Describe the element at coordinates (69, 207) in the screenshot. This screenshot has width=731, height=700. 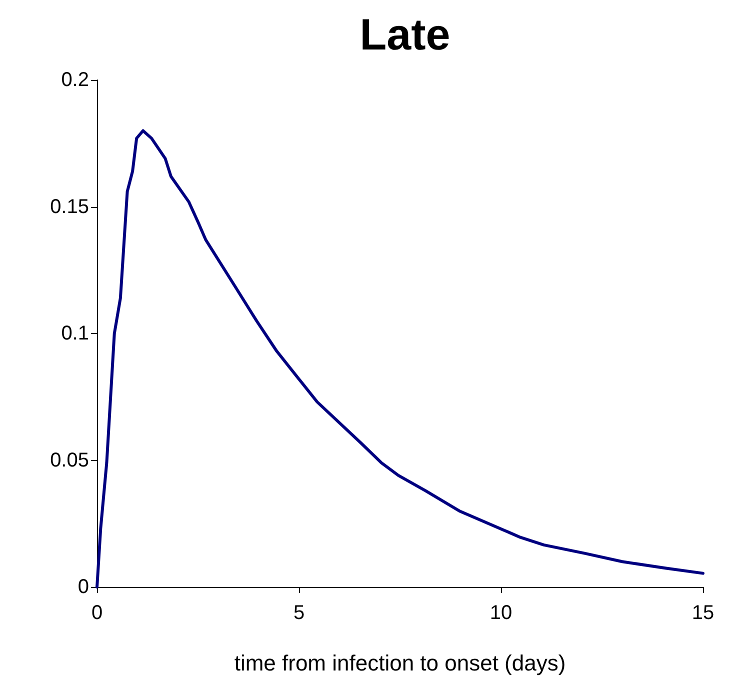
I see `y-tick-label: 0.15` at that location.